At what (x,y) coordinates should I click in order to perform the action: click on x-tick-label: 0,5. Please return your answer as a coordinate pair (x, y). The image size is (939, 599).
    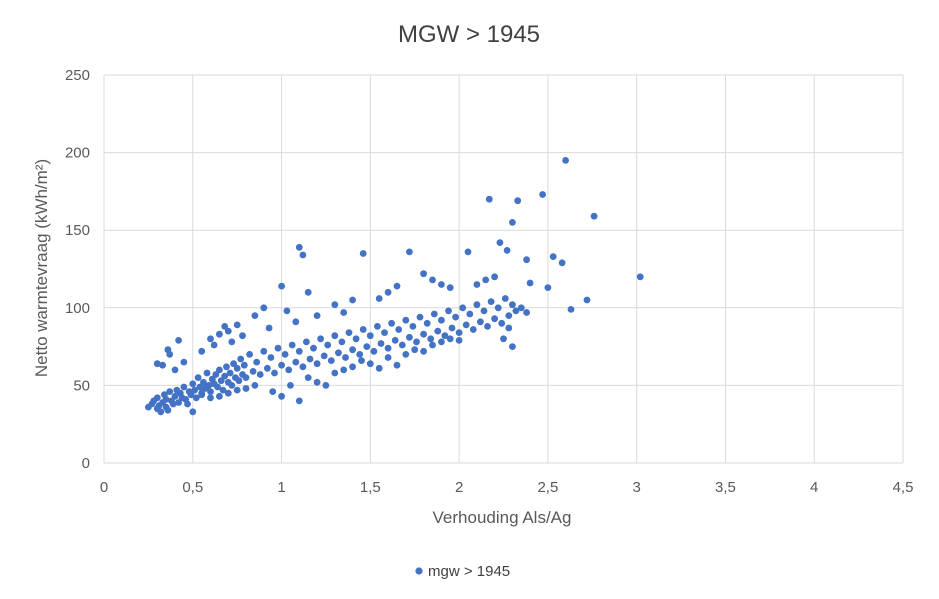
    Looking at the image, I should click on (192, 487).